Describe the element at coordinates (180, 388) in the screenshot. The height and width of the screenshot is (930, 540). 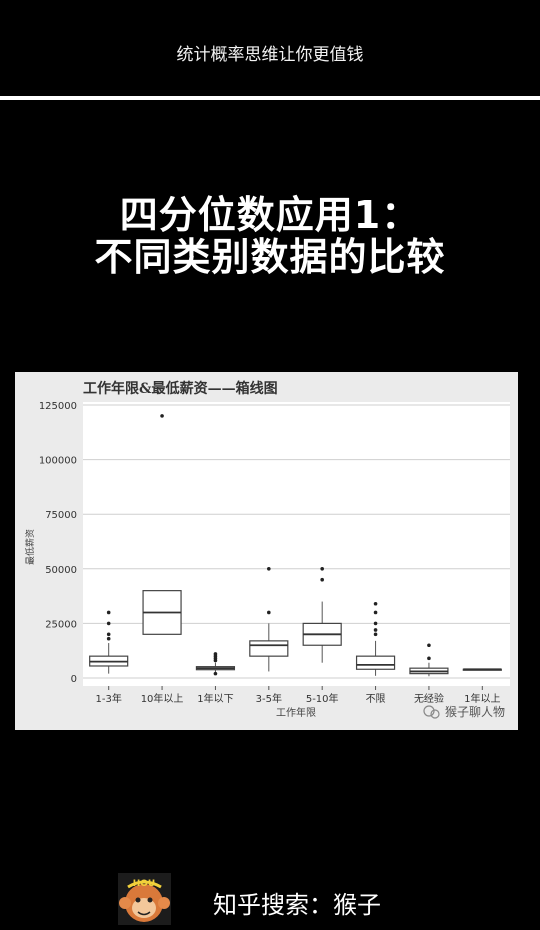
I see `chart-title: 工作年限&最低薪资——箱线图` at that location.